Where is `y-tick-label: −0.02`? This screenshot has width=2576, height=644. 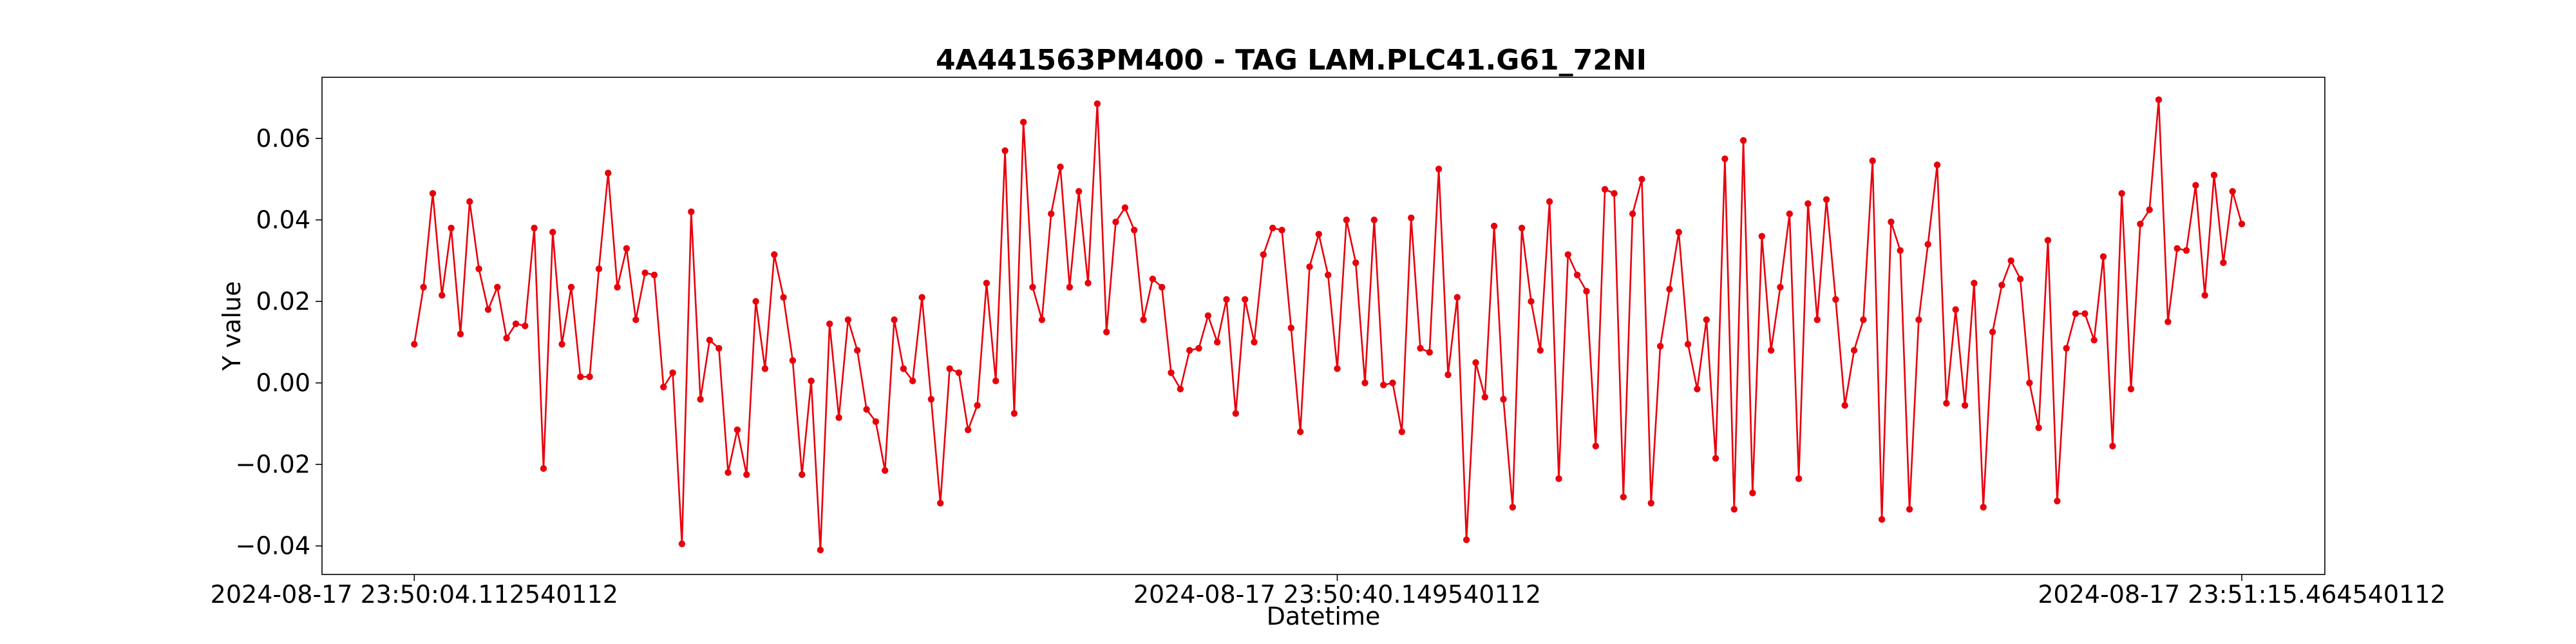 y-tick-label: −0.02 is located at coordinates (273, 464).